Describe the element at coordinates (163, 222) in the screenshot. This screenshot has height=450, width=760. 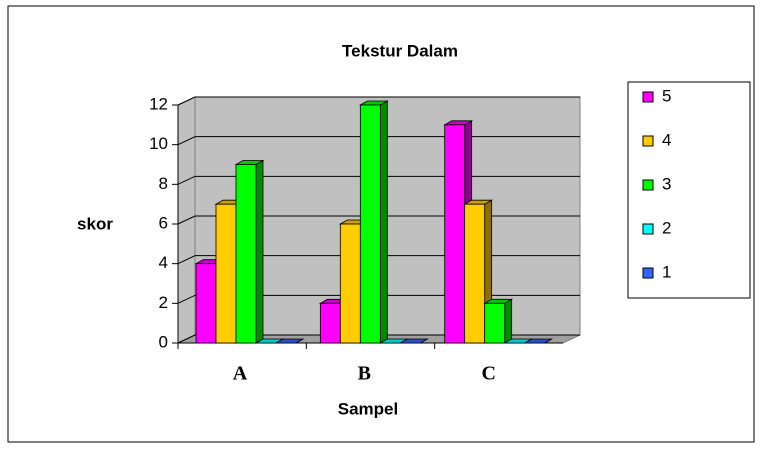
I see `y-tick-label: 6` at that location.